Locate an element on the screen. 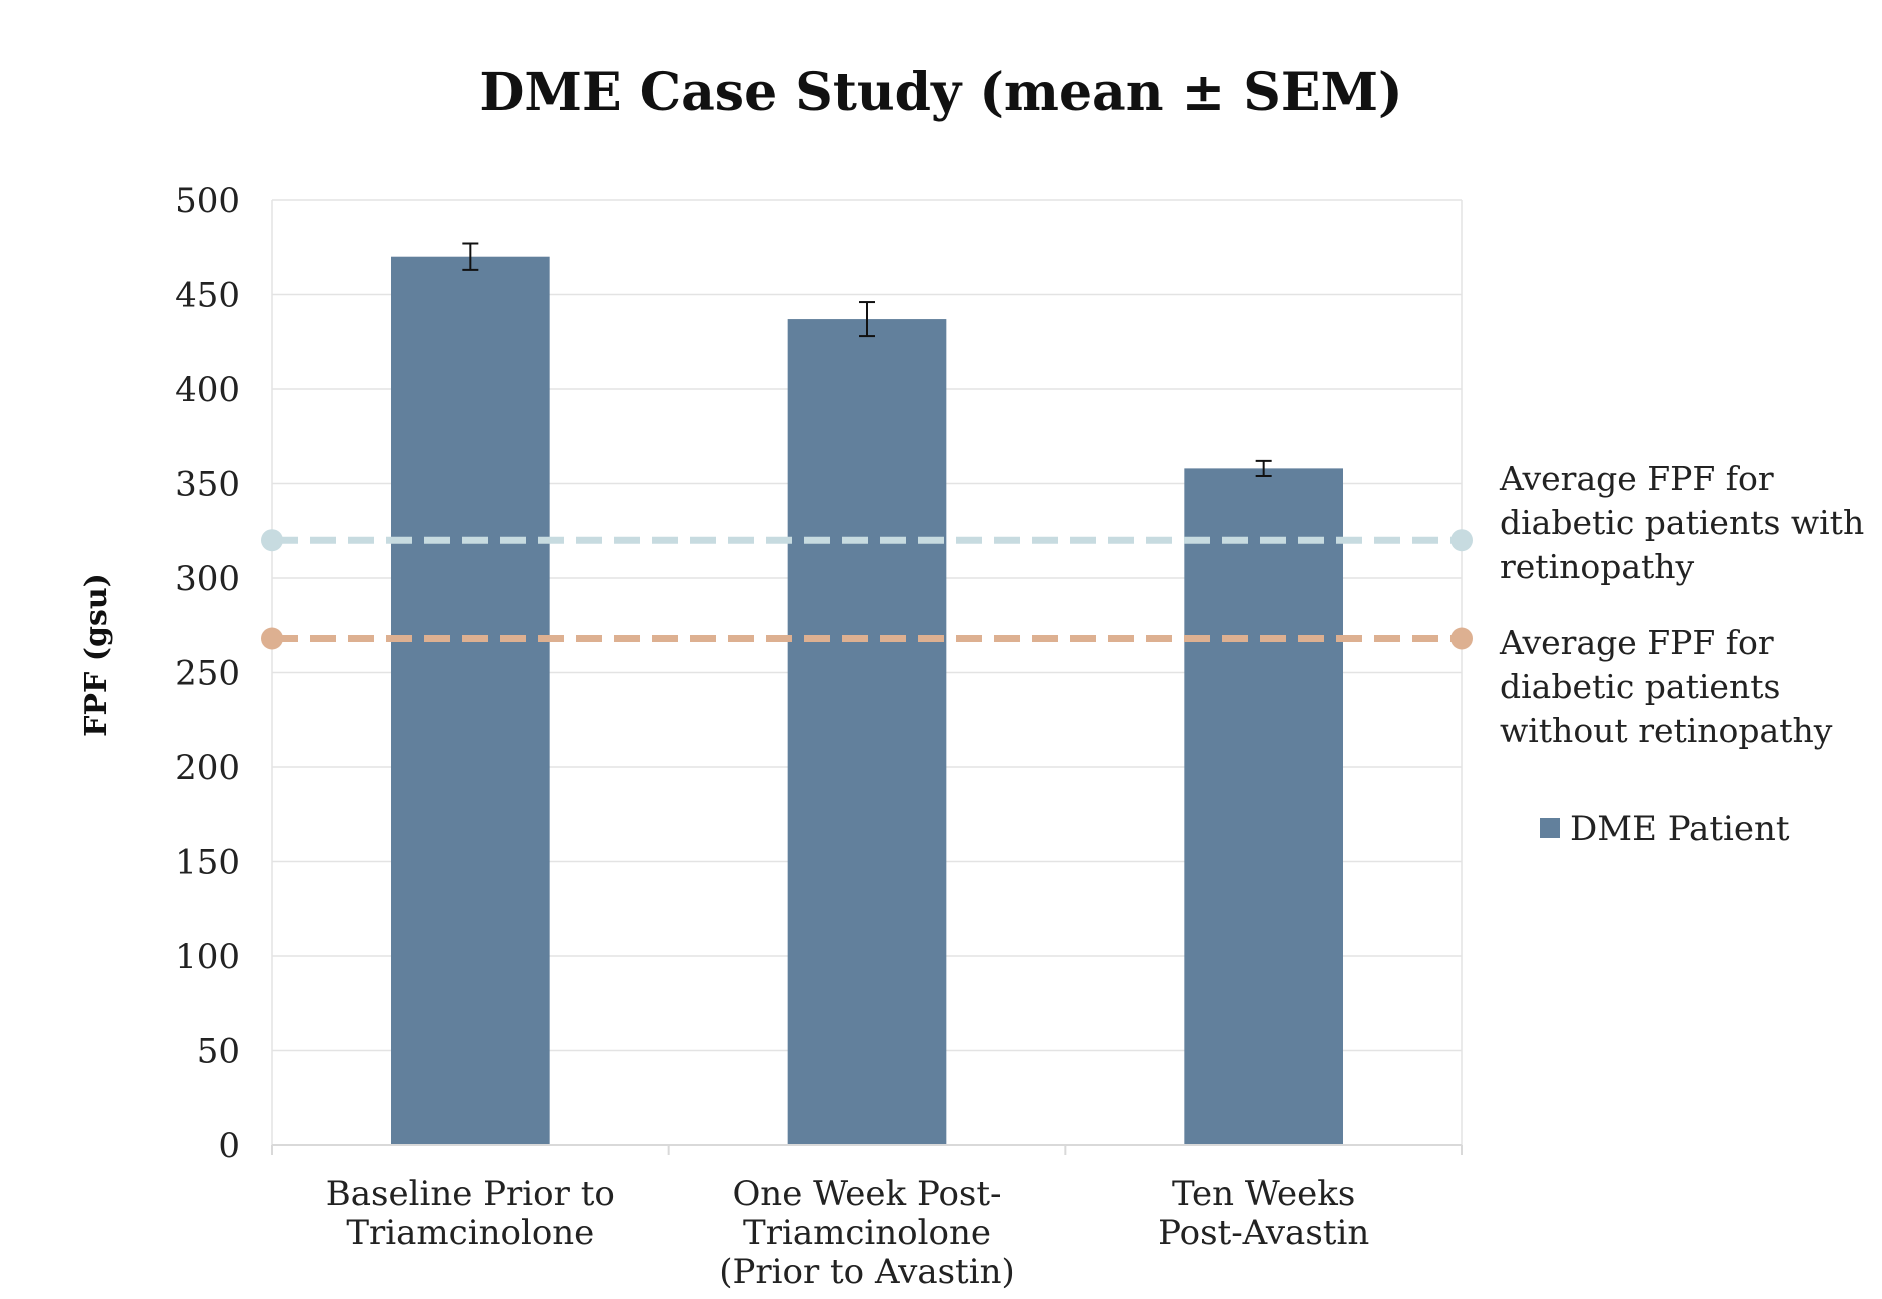 This screenshot has height=1299, width=1882. x-tick-label: Baseline Prior to Triamcinolone is located at coordinates (470, 1213).